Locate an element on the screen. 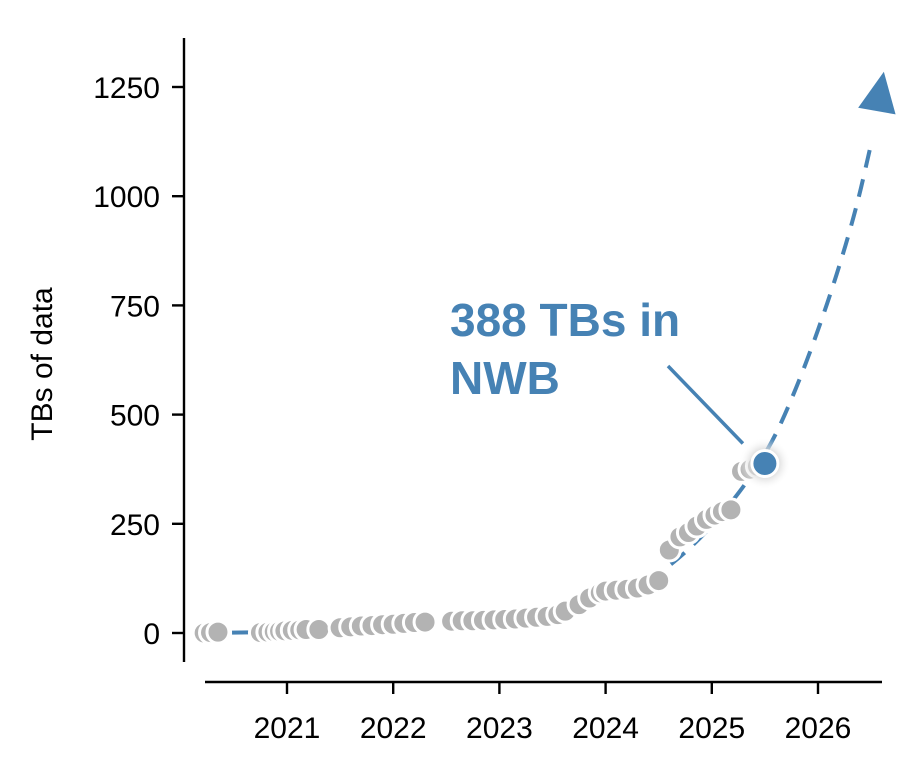  annotation-connector is located at coordinates (705, 404).